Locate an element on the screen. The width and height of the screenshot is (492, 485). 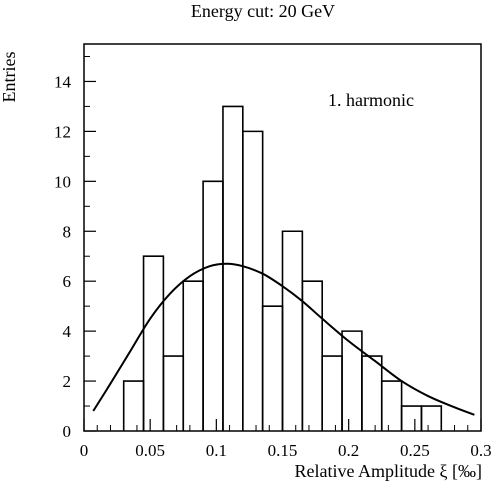
chart-title: Energy cut: 20 GeV is located at coordinates (263, 11).